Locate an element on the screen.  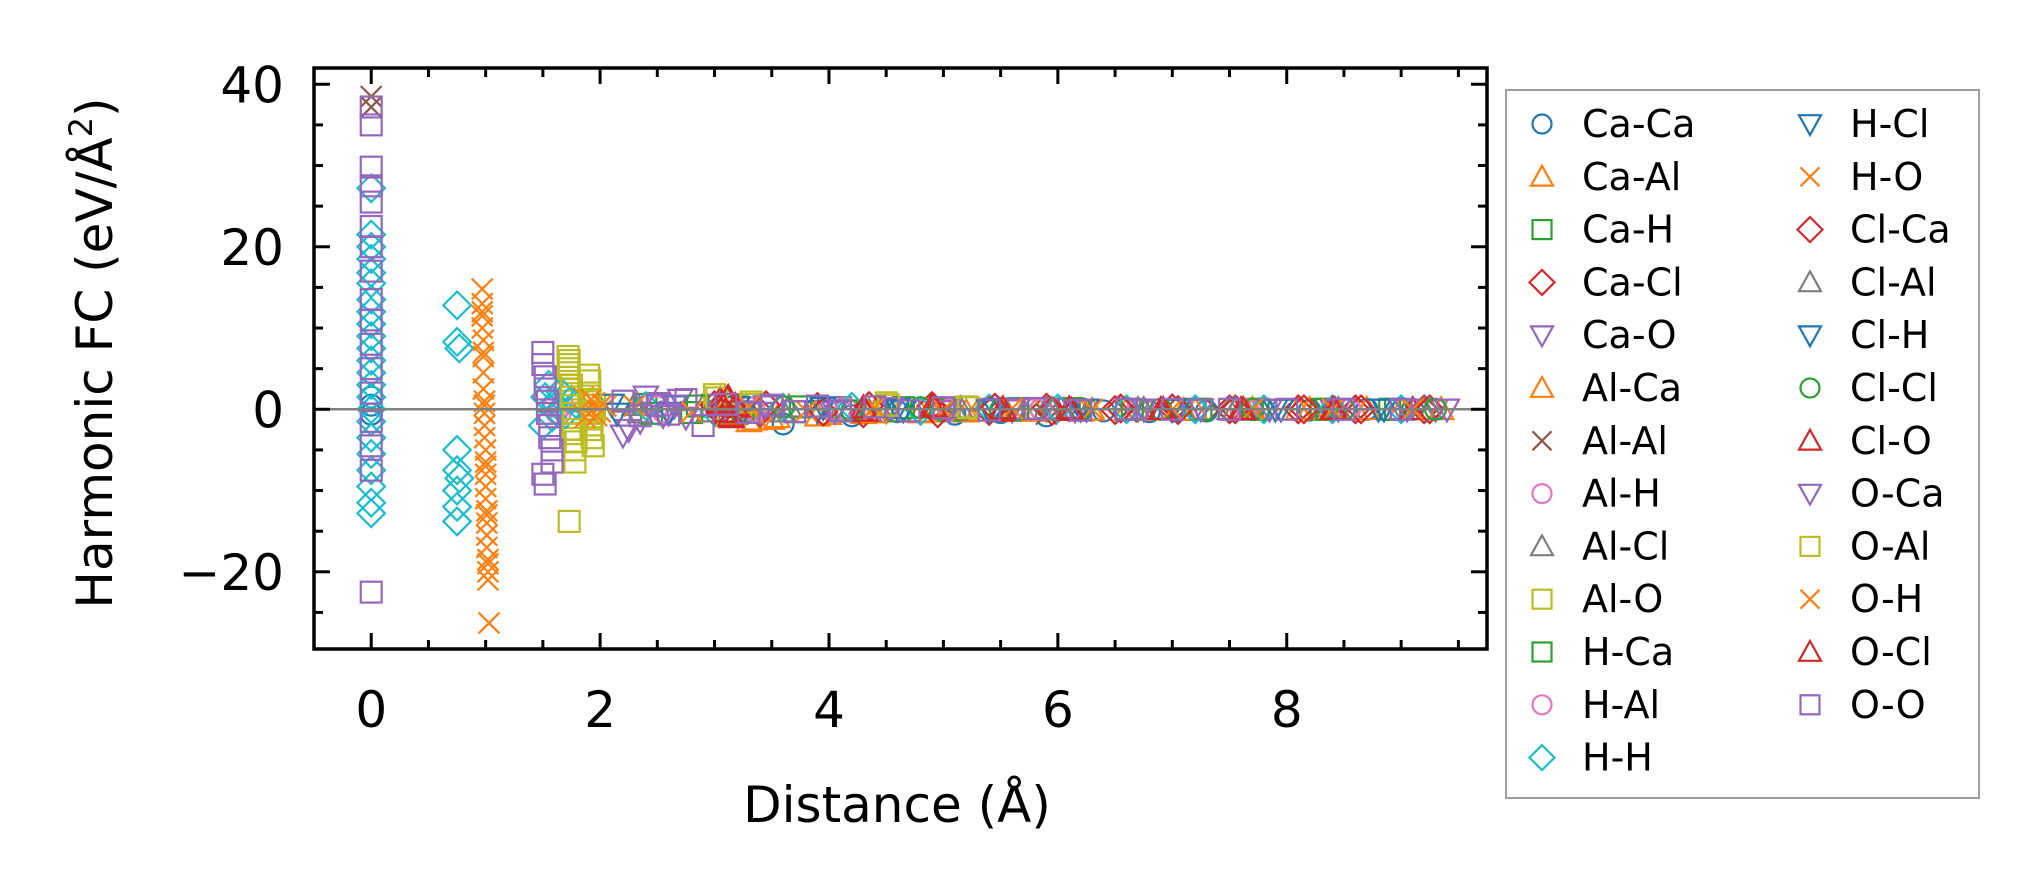
legend-label: Ca-Cl is located at coordinates (1632, 282).